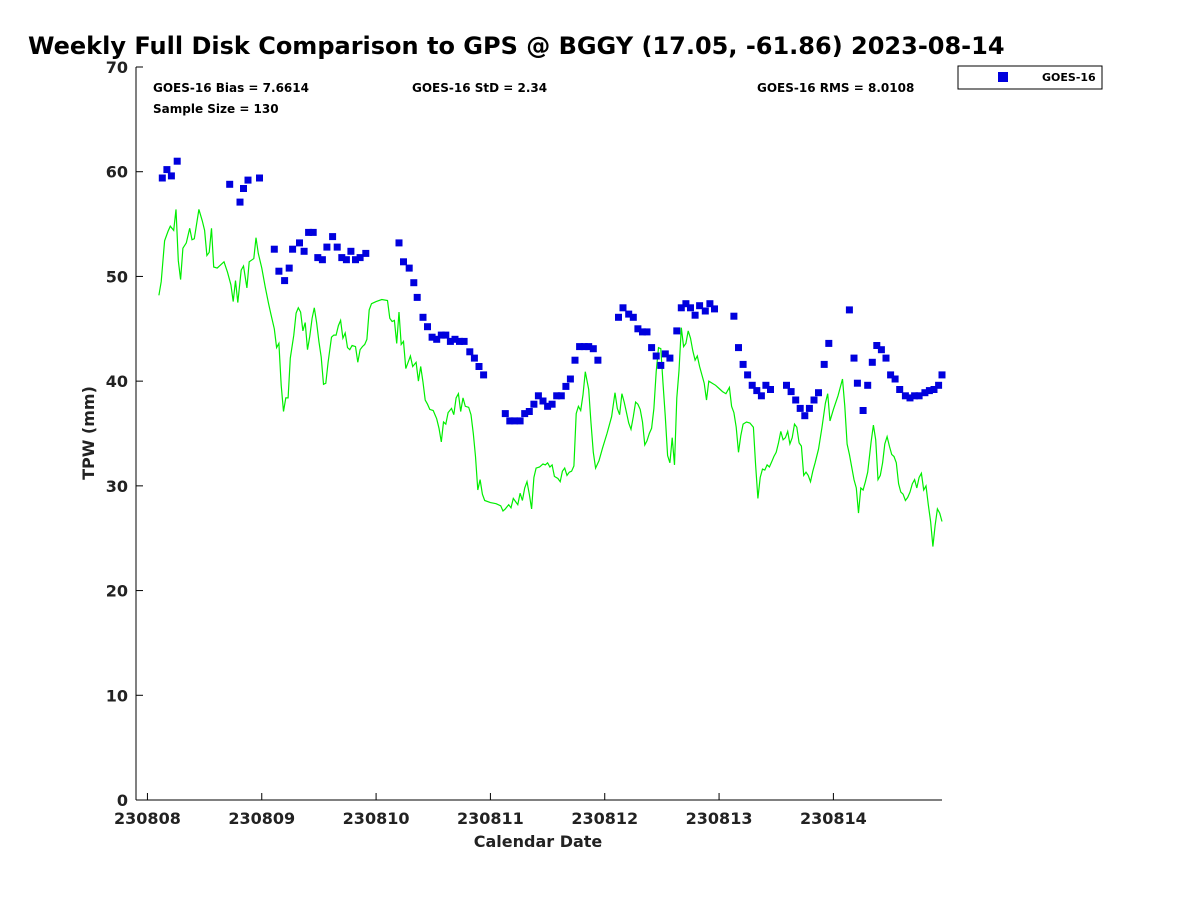  I want to click on y-tick-label: 0, so click(122, 800).